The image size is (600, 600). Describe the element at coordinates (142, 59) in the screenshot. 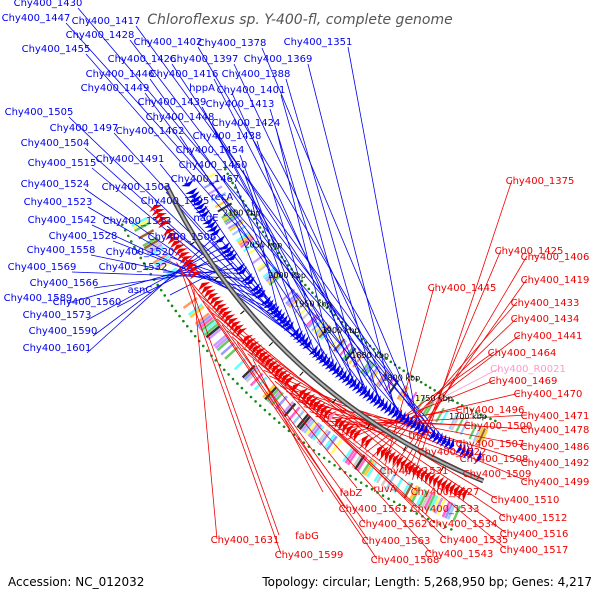

I see `forward-gene-label: Chy400_1426` at that location.